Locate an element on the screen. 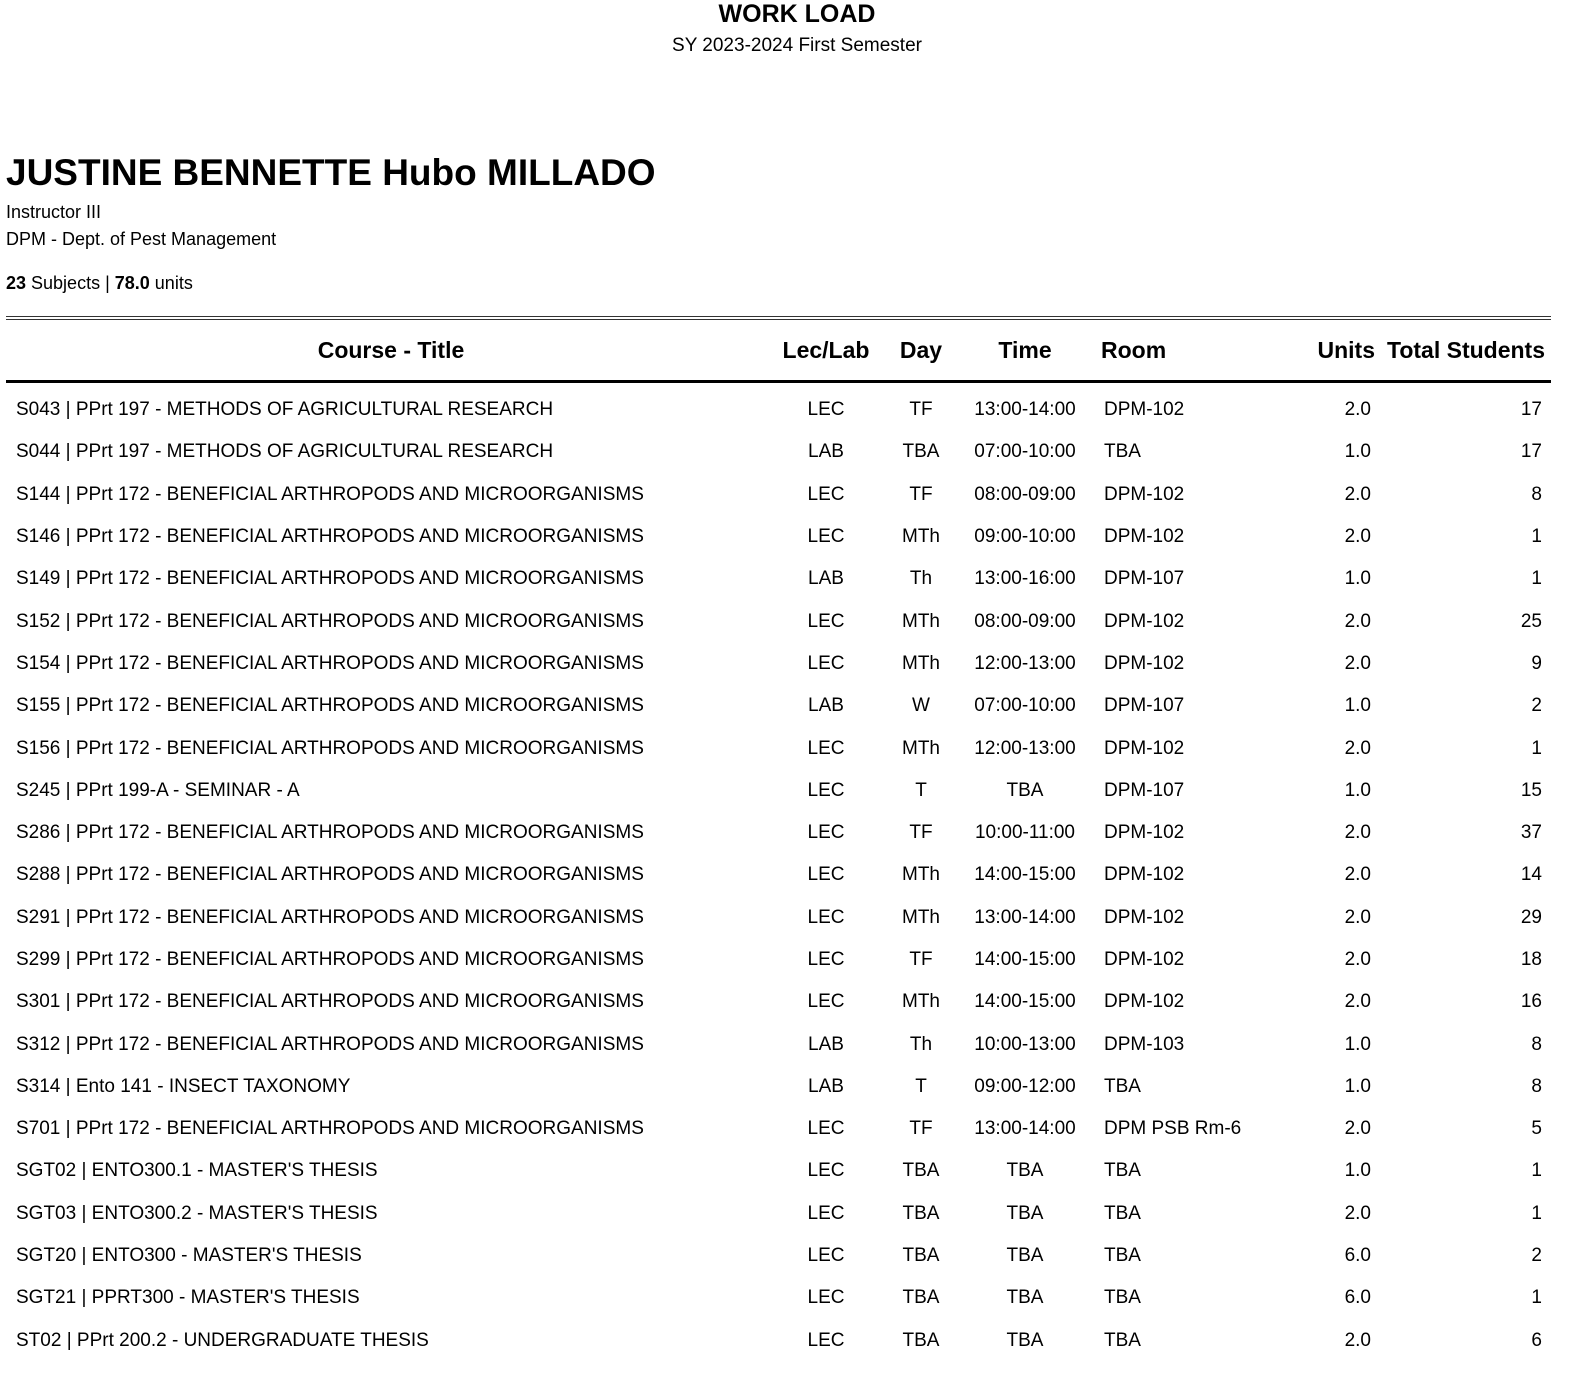 Image resolution: width=1594 pixels, height=1384 pixels. cell-course-title: S314 | Ento 141 - INSECT TAXONOMY is located at coordinates (183, 1086).